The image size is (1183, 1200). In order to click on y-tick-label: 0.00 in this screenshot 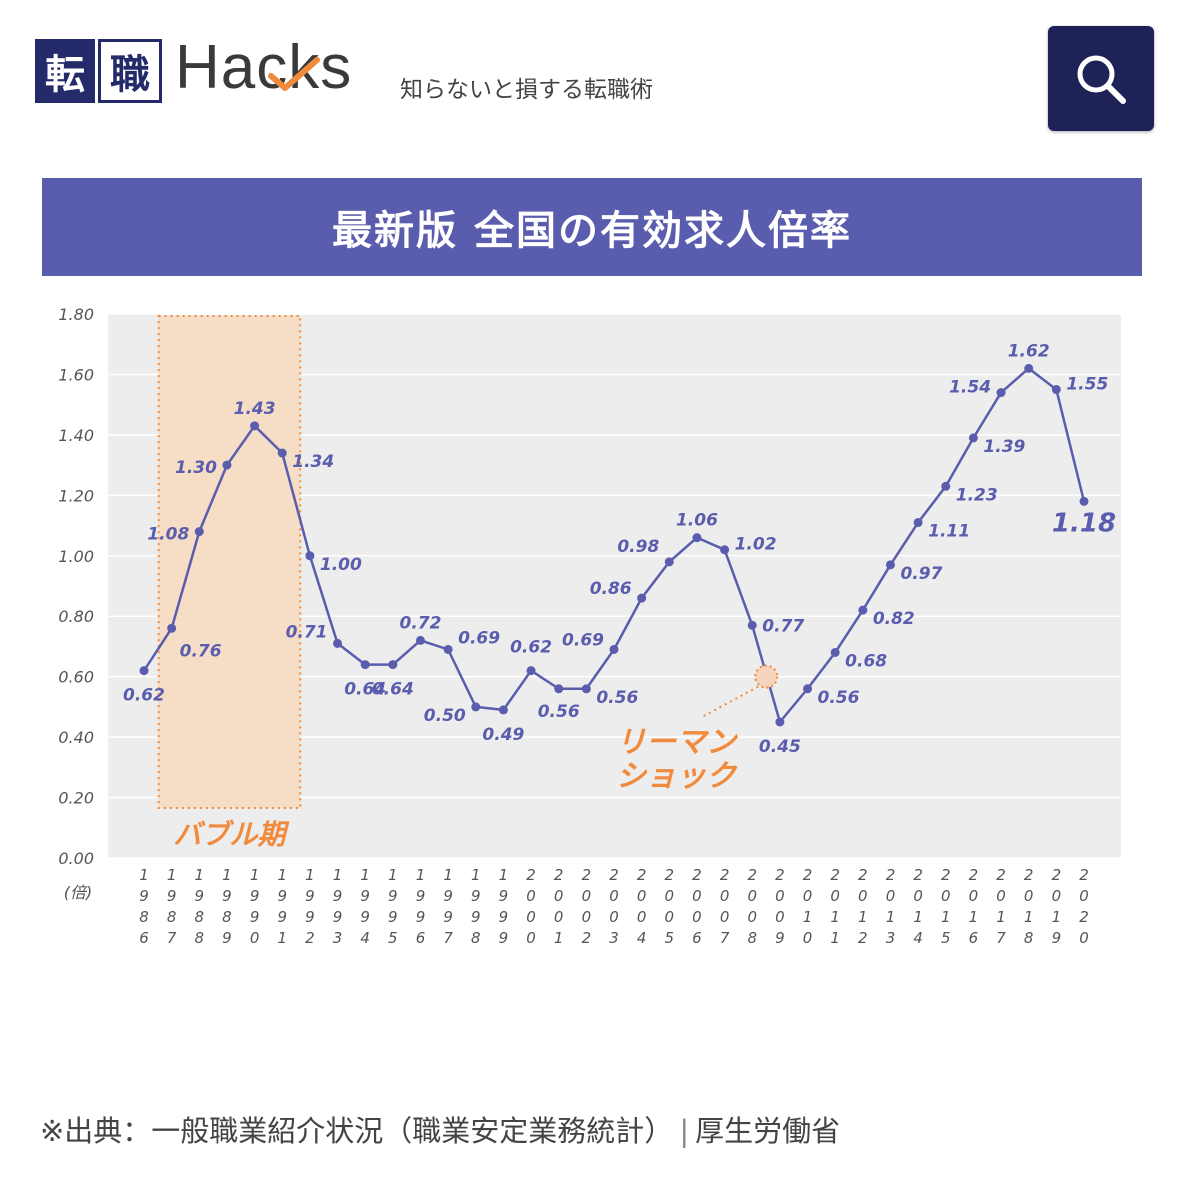, I will do `click(76, 858)`.